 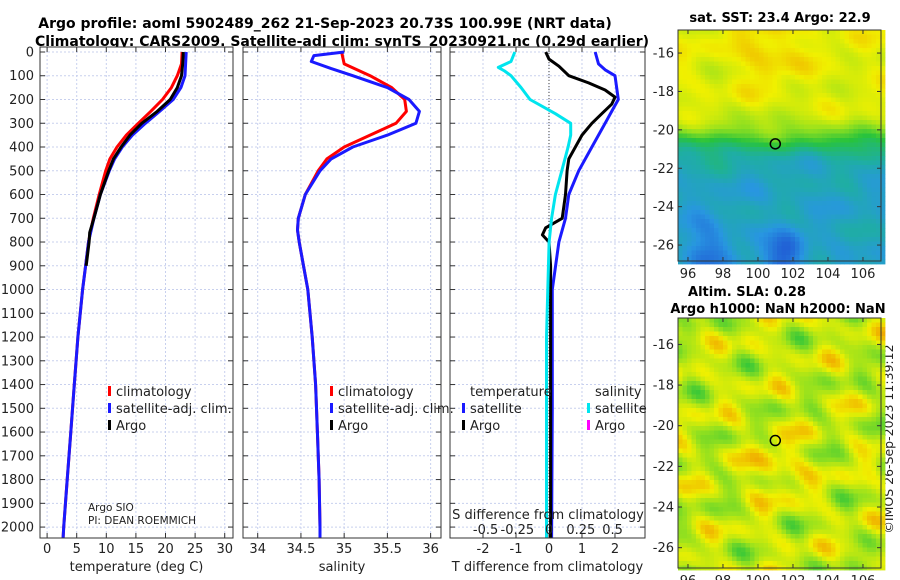 What do you see at coordinates (781, 444) in the screenshot?
I see `sla-map` at bounding box center [781, 444].